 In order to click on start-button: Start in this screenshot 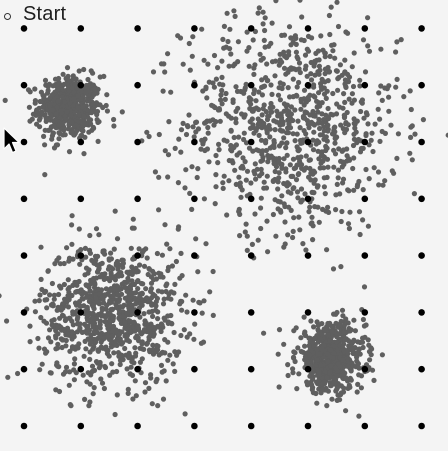, I will do `click(33, 14)`.